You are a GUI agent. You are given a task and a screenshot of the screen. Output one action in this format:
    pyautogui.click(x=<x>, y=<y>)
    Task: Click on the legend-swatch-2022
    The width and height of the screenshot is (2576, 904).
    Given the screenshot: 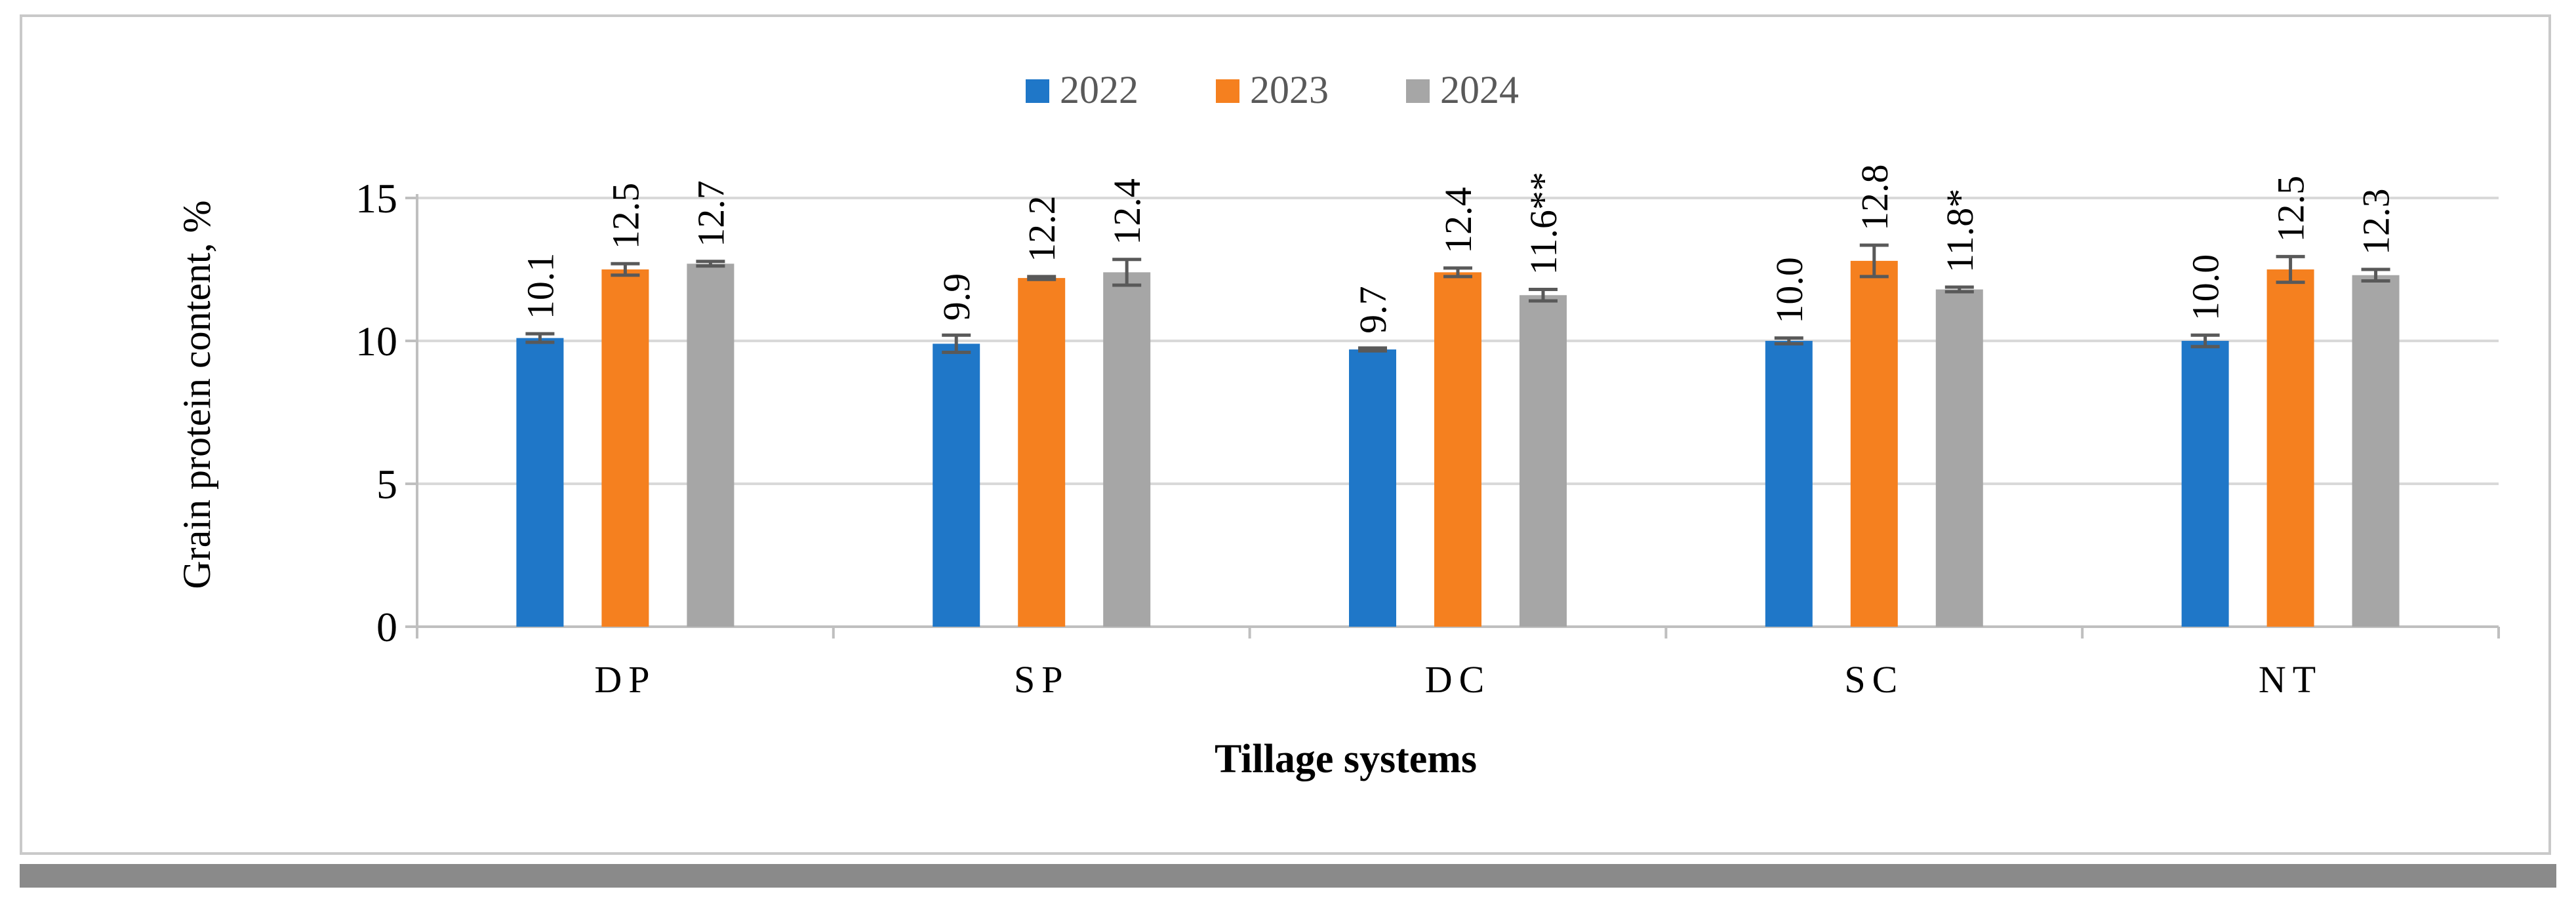 What is the action you would take?
    pyautogui.click(x=1037, y=91)
    